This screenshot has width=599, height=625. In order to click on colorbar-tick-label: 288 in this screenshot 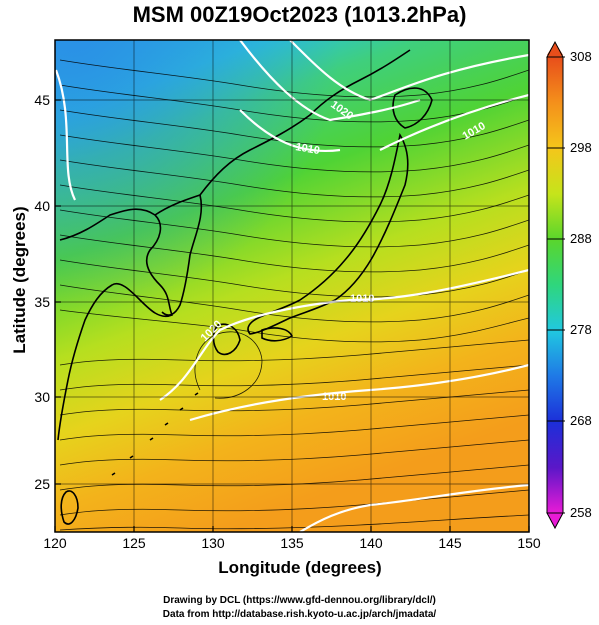, I will do `click(581, 238)`.